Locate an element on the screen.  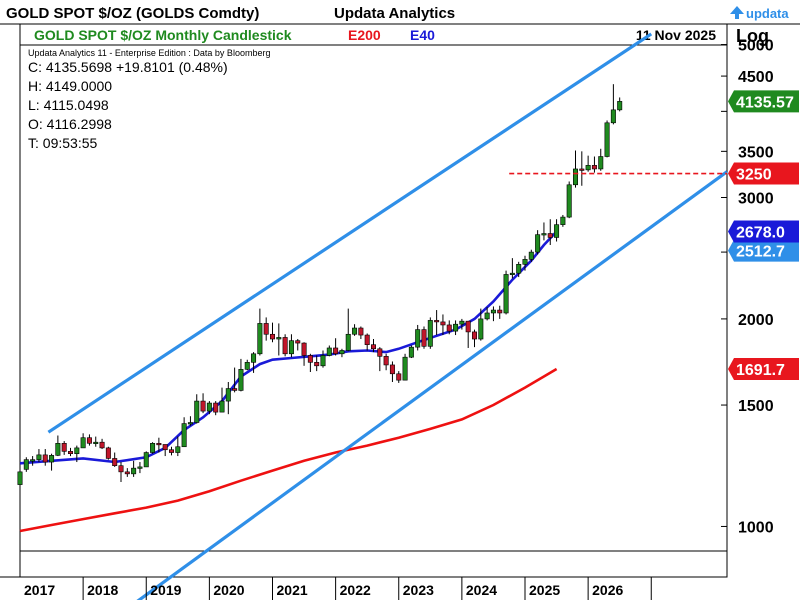
info-high: H: 4149.0000 is located at coordinates (70, 86).